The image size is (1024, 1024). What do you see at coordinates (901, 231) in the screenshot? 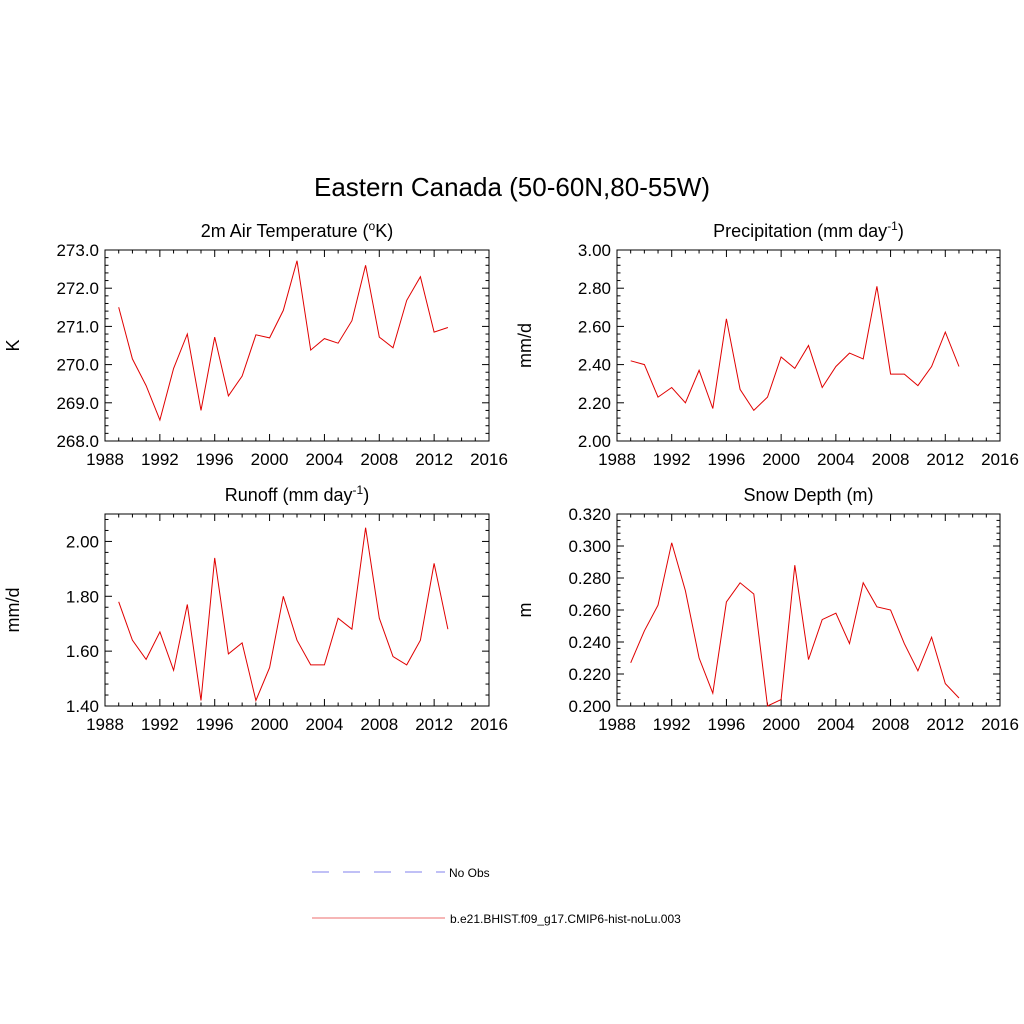
I see `panel-title-suffix: )` at bounding box center [901, 231].